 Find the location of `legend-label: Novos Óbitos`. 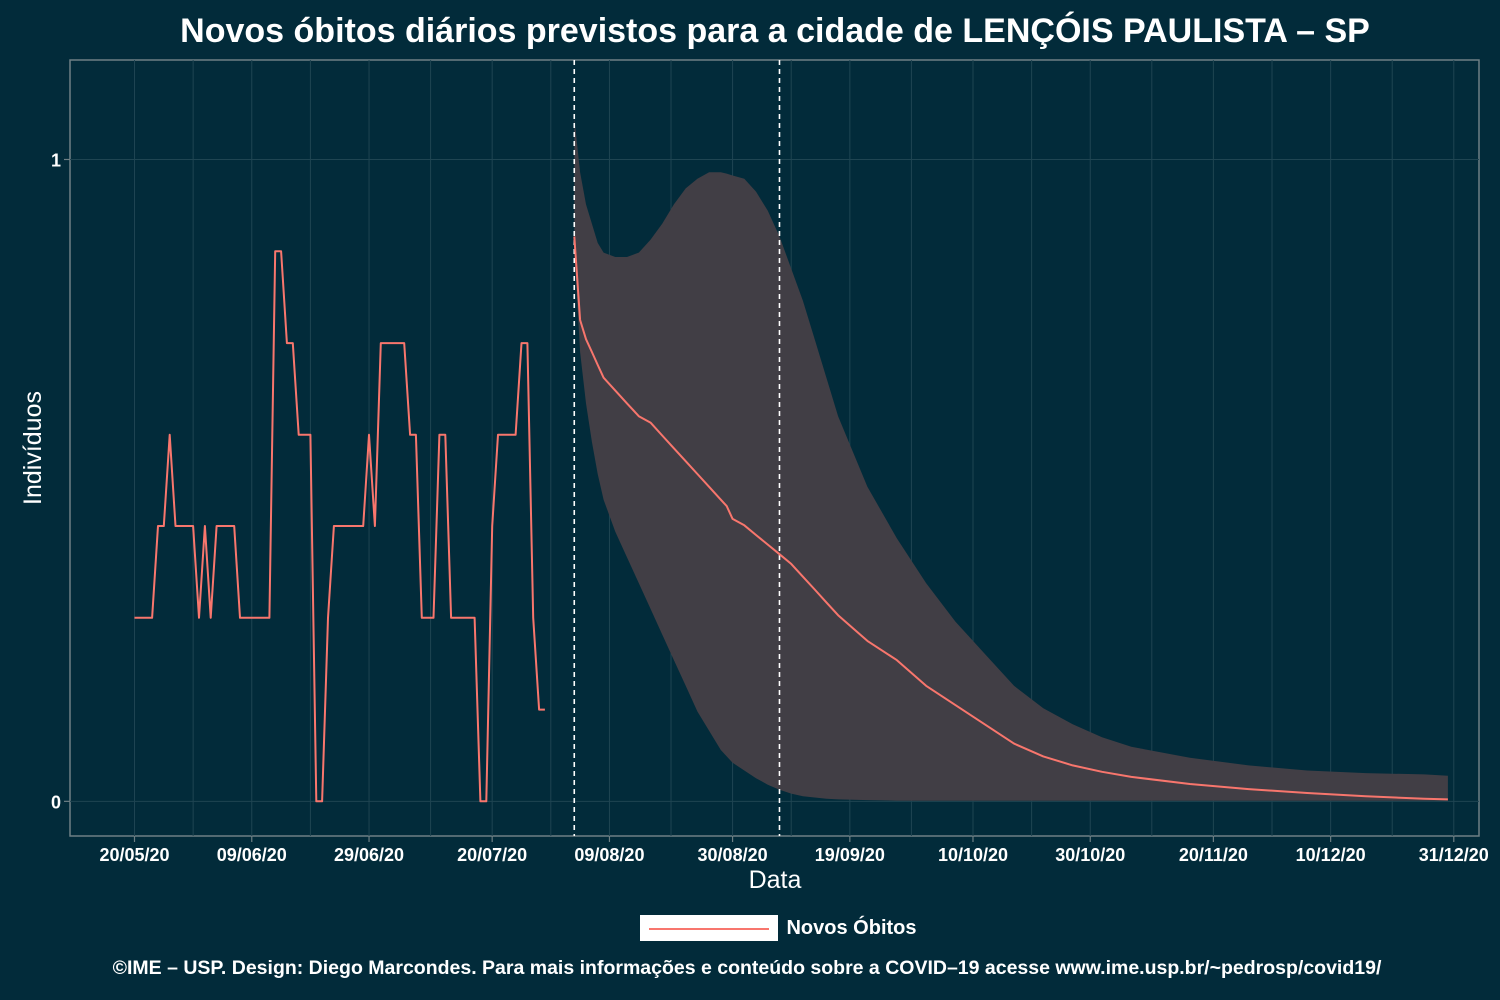

legend-label: Novos Óbitos is located at coordinates (851, 927).